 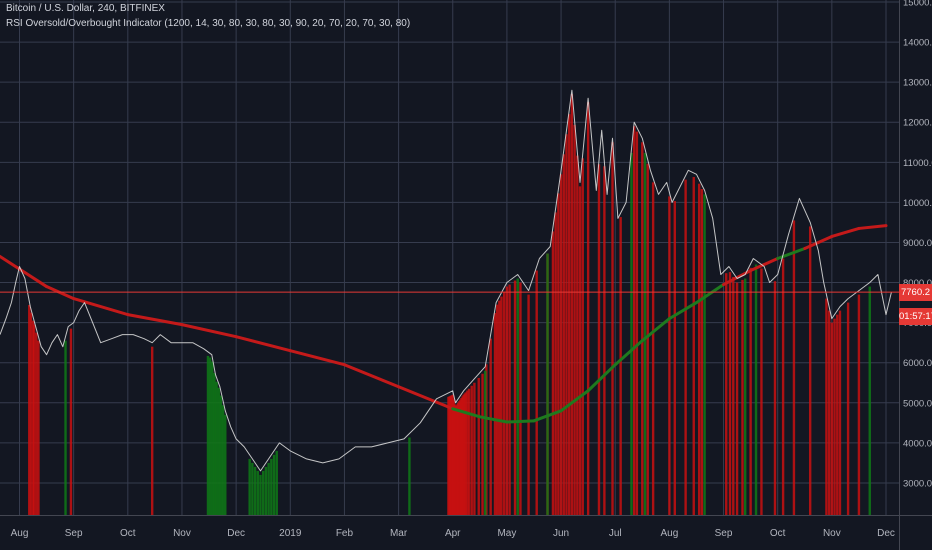 I want to click on last-price-tag: 7760.2, so click(x=915, y=292).